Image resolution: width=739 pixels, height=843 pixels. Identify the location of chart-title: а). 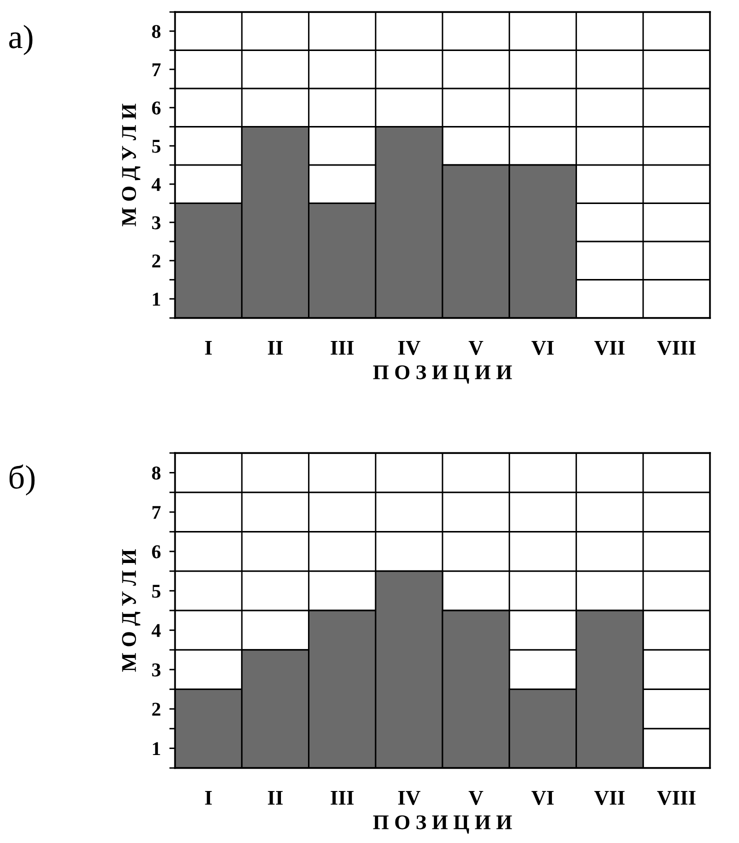
(20, 40).